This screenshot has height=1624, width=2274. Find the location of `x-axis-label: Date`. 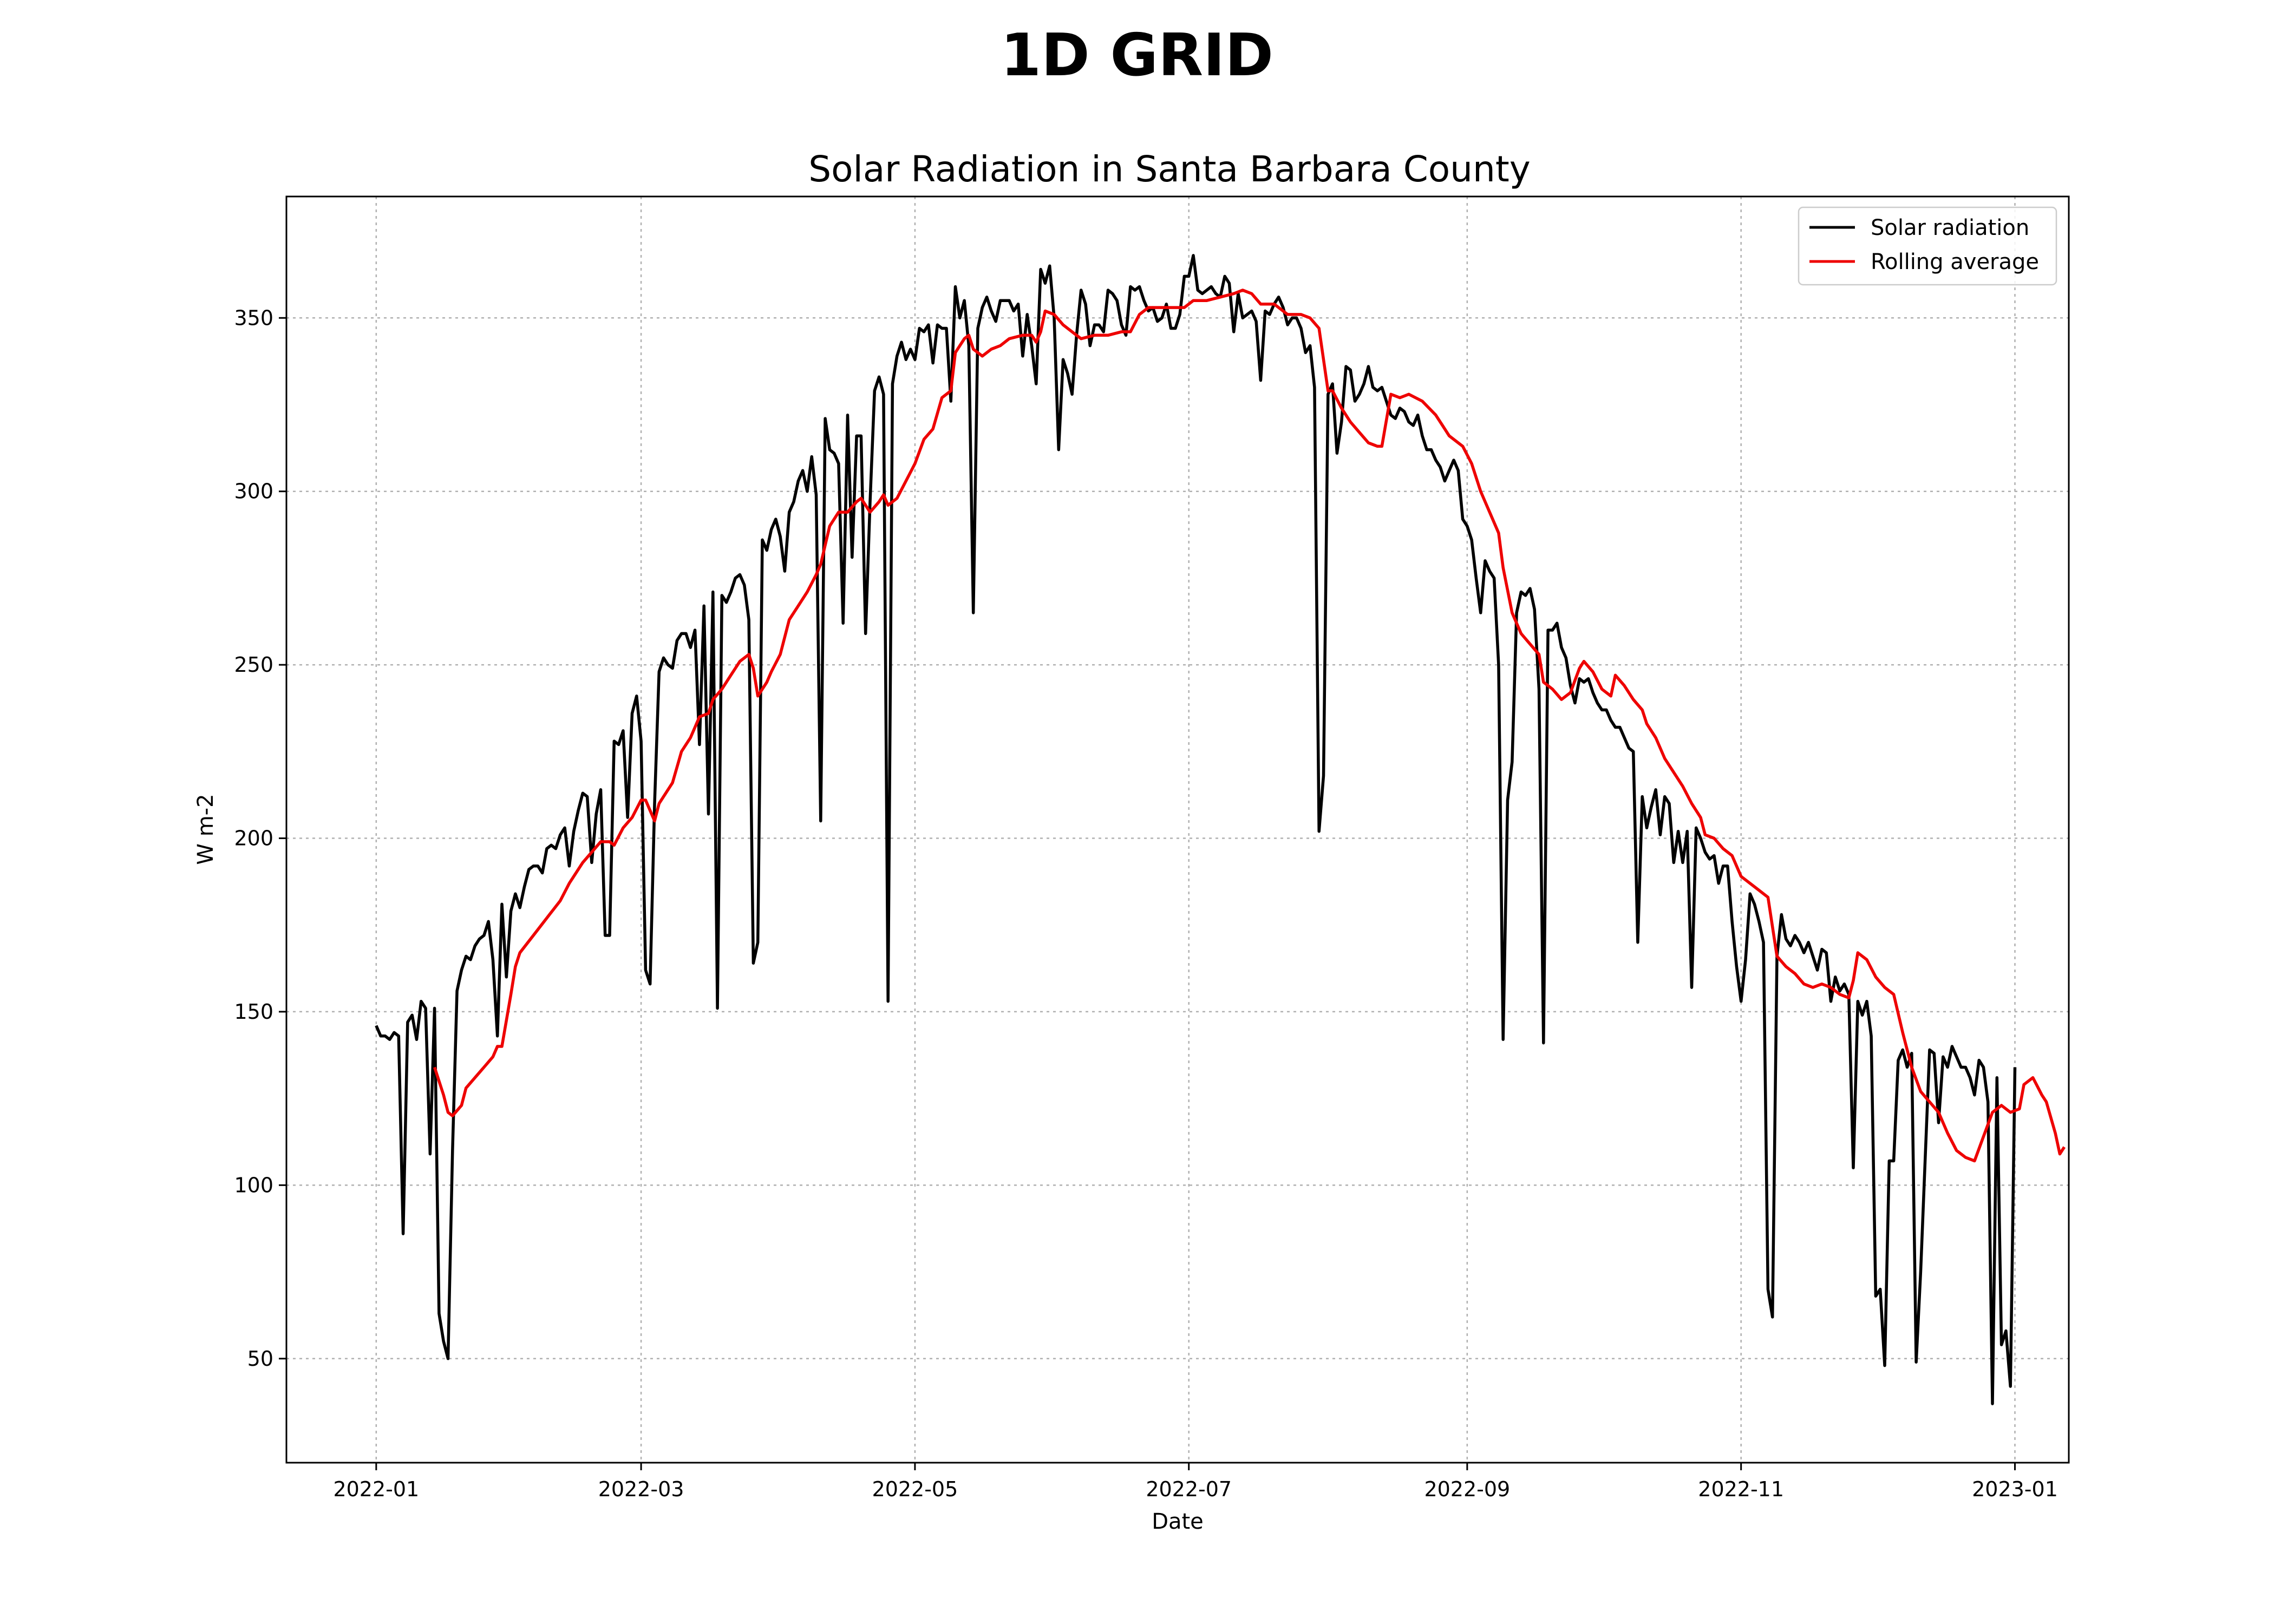

x-axis-label: Date is located at coordinates (1178, 1521).